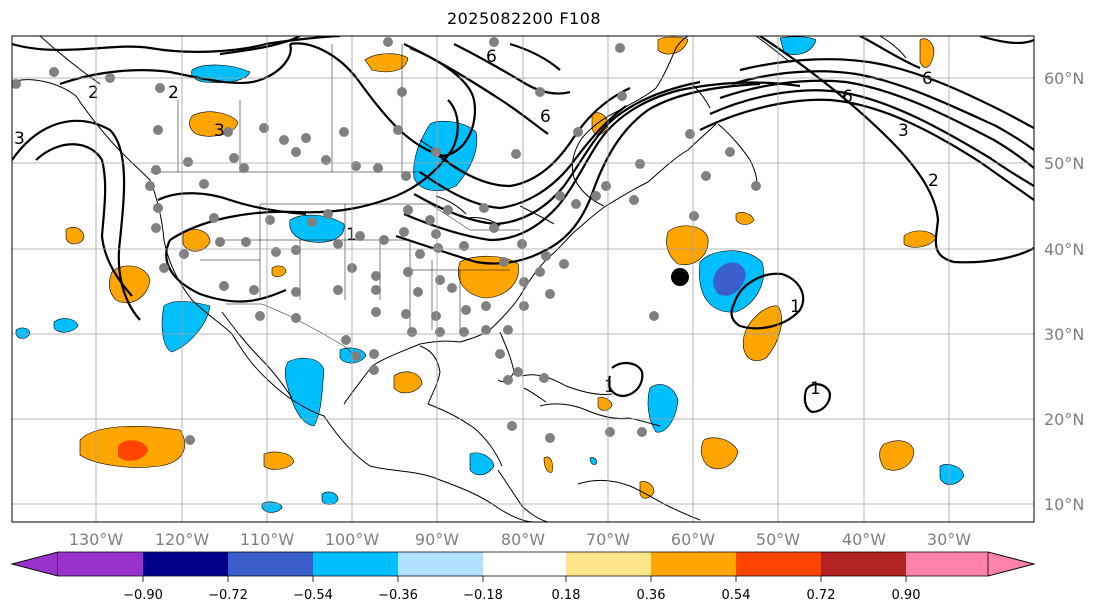  I want to click on lat-label: 10°N, so click(1064, 504).